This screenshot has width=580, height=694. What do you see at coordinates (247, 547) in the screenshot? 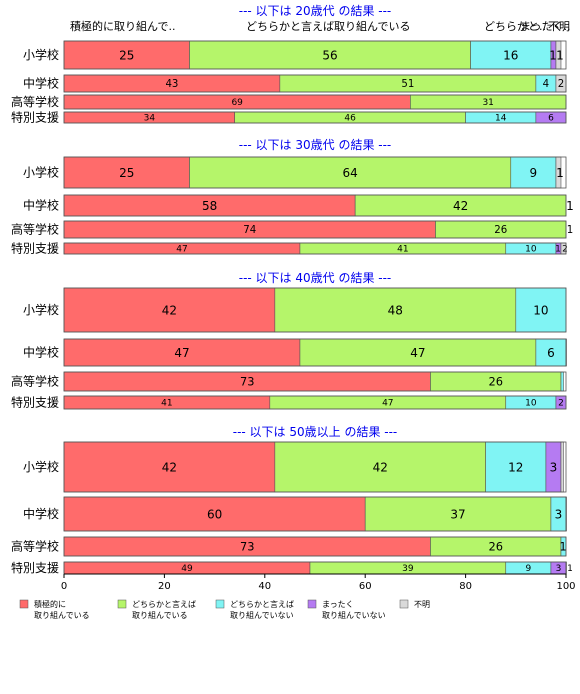
I see `data-label: 73` at bounding box center [247, 547].